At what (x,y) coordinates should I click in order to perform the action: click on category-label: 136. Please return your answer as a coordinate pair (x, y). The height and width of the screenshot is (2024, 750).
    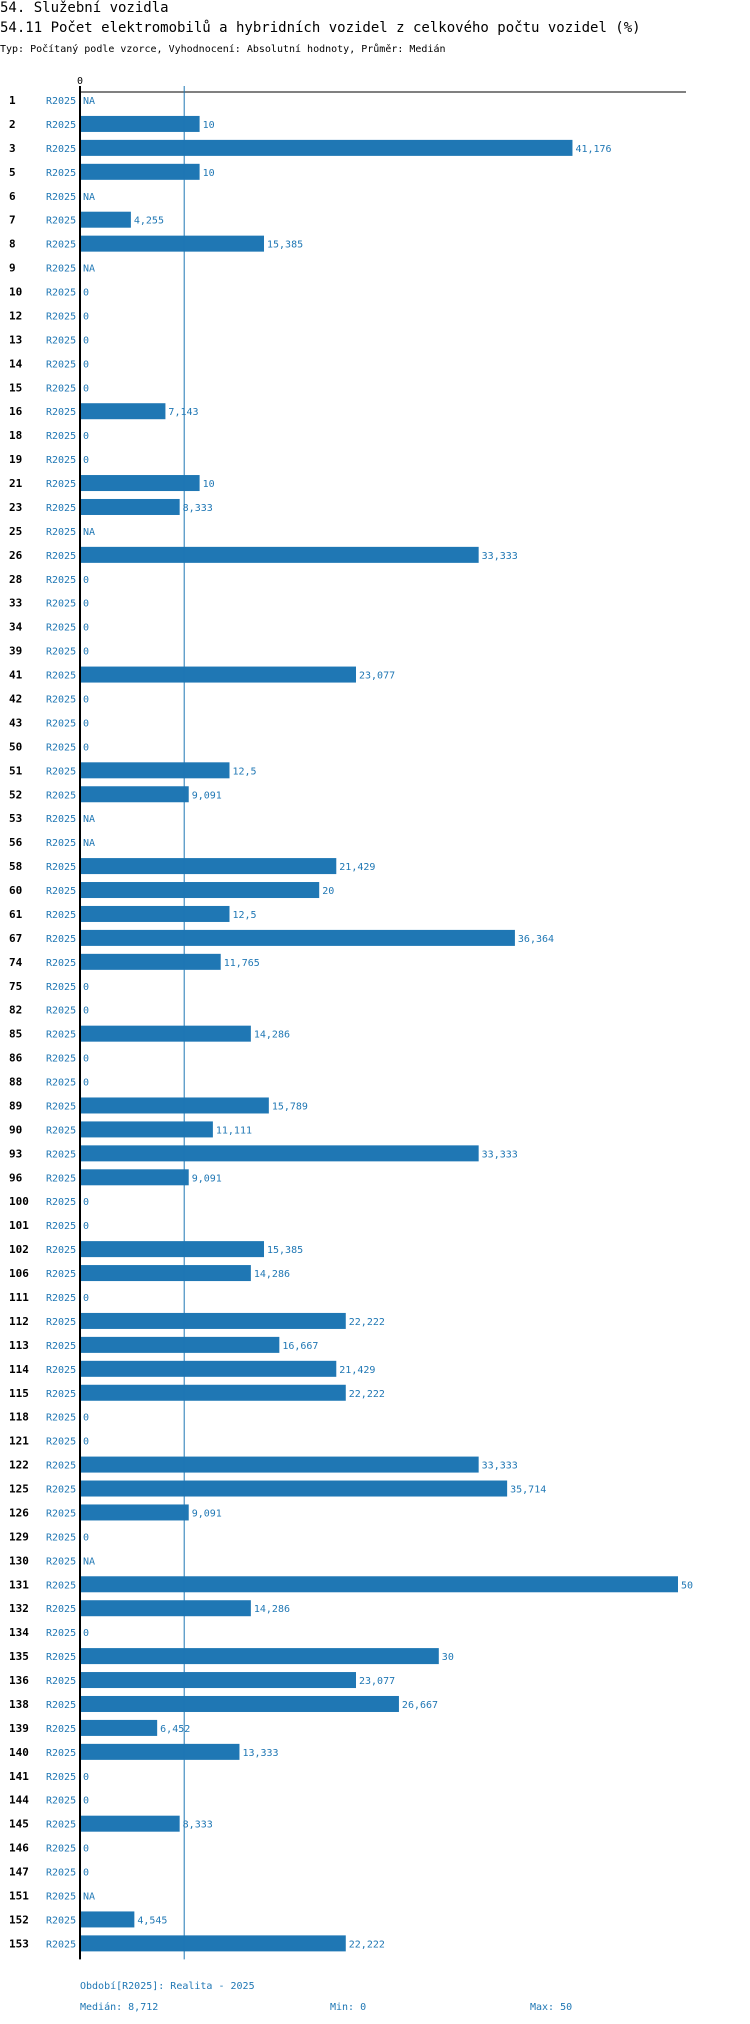
    Looking at the image, I should click on (19, 1680).